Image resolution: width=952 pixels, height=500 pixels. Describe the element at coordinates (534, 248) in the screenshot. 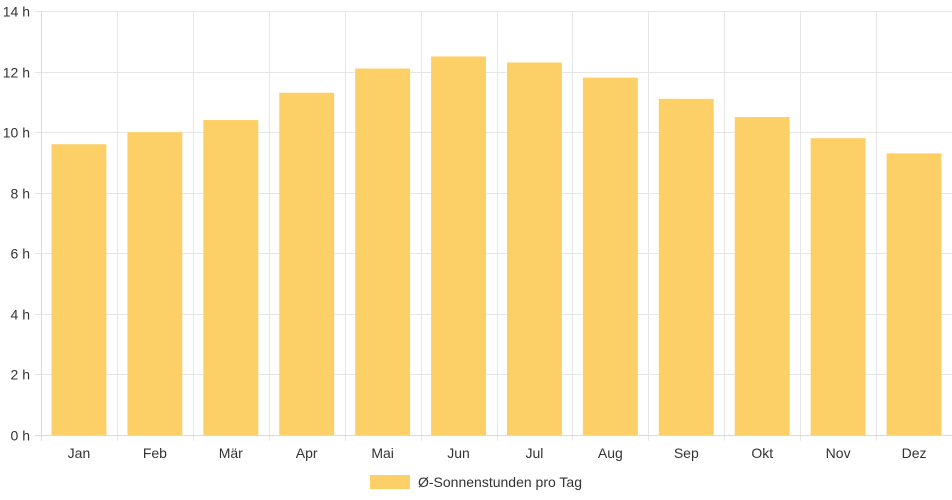

I see `bar-jul` at that location.